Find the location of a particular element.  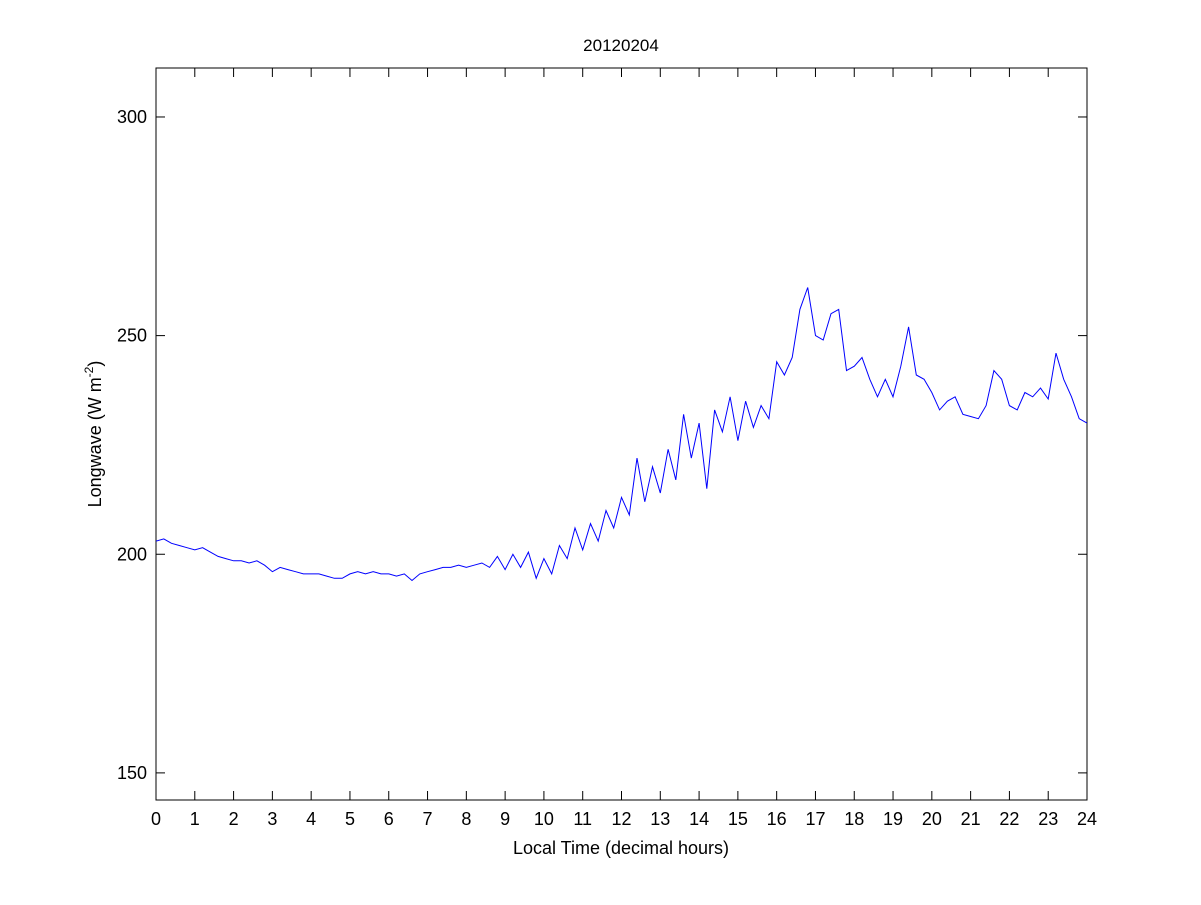

y-tick-label: 200 is located at coordinates (132, 554).